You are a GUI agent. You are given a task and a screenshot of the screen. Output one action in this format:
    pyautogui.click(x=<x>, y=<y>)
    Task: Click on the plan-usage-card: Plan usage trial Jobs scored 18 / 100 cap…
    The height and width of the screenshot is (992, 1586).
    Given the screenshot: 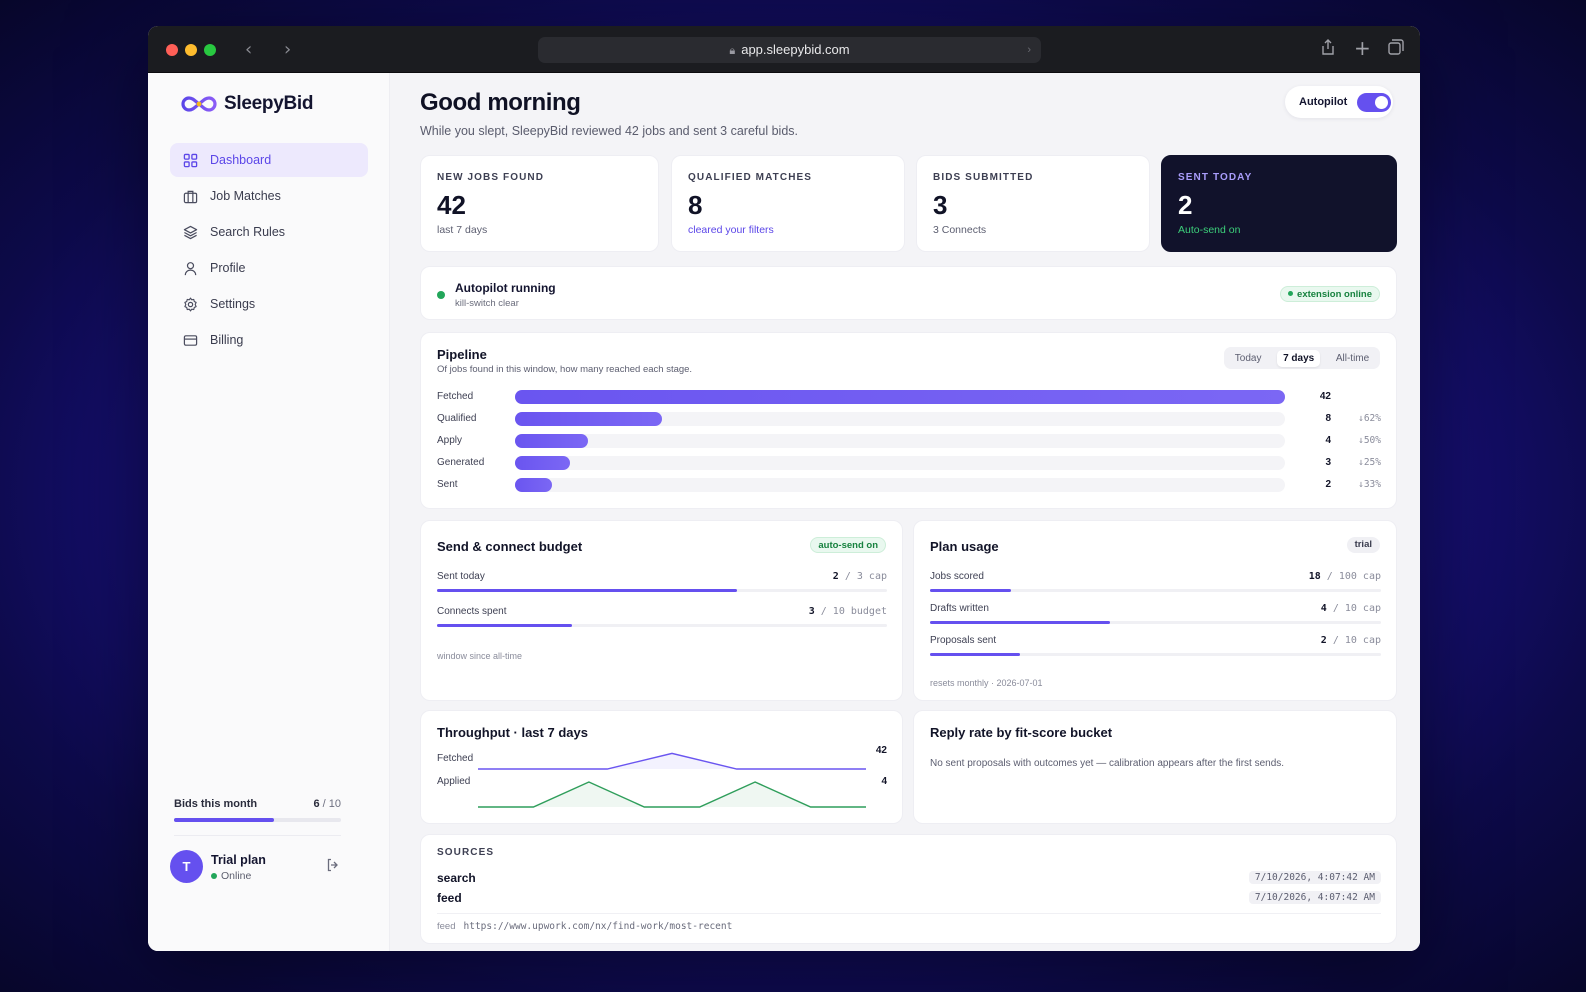 What is the action you would take?
    pyautogui.click(x=1155, y=610)
    